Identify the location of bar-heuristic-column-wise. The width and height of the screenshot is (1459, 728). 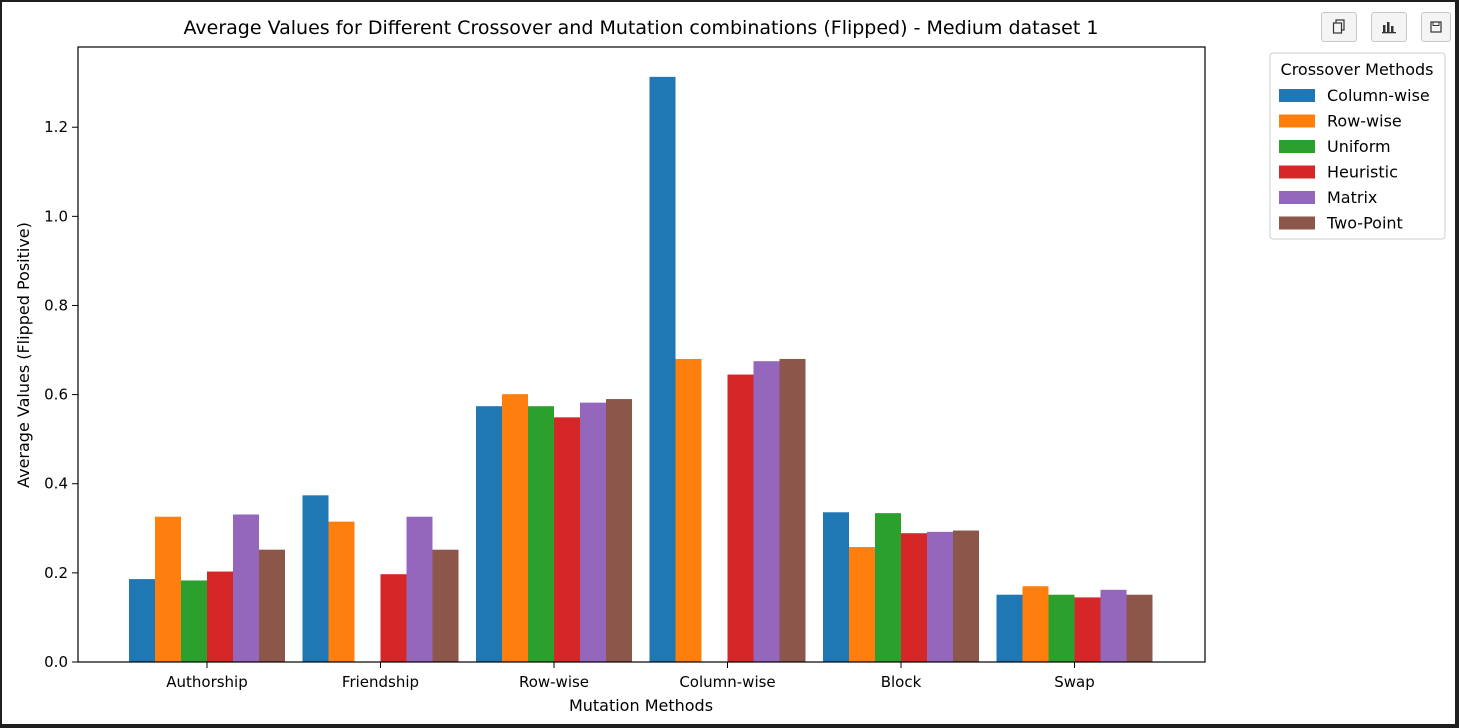
(740, 518).